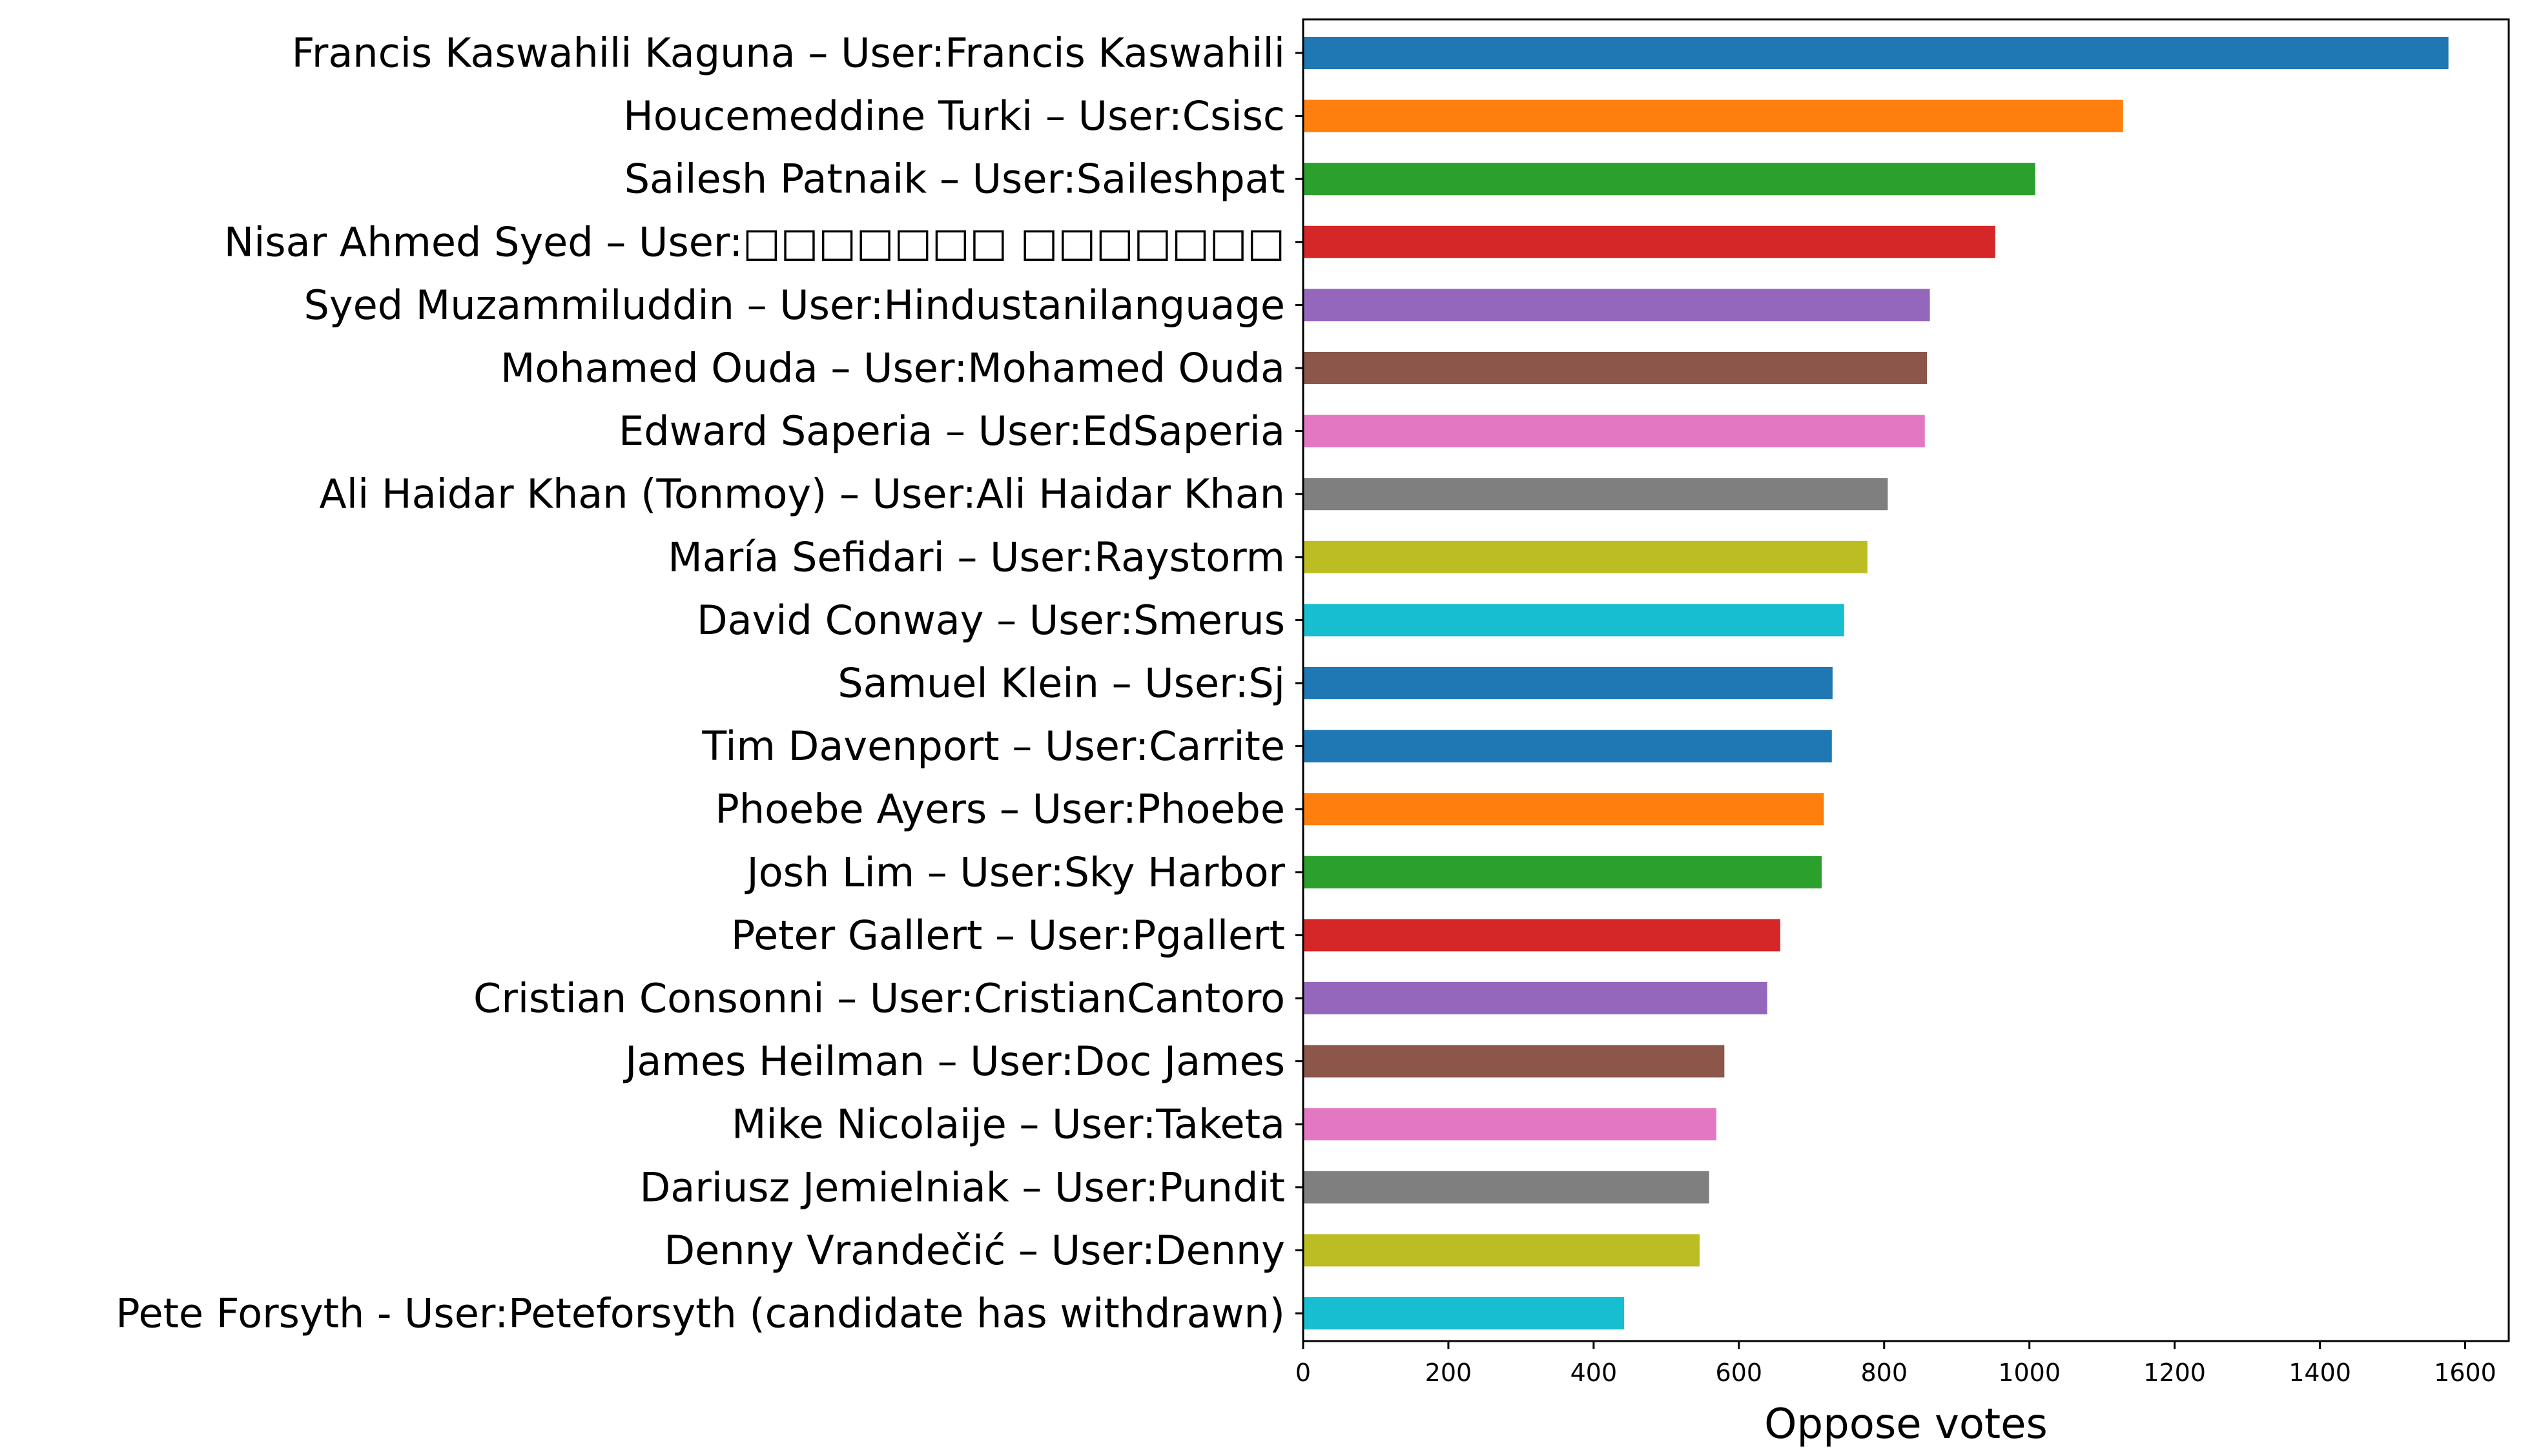  What do you see at coordinates (1000, 809) in the screenshot?
I see `category-label-13: Phoebe Ayers – User:Phoebe` at bounding box center [1000, 809].